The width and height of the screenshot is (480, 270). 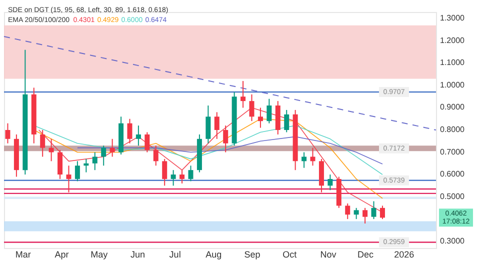 What do you see at coordinates (230, 150) in the screenshot?
I see `line-series` at bounding box center [230, 150].